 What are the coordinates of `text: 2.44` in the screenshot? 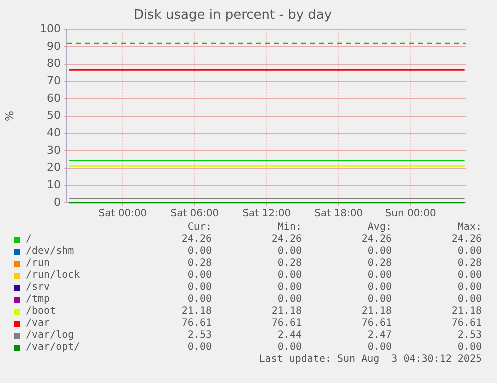 It's located at (290, 336).